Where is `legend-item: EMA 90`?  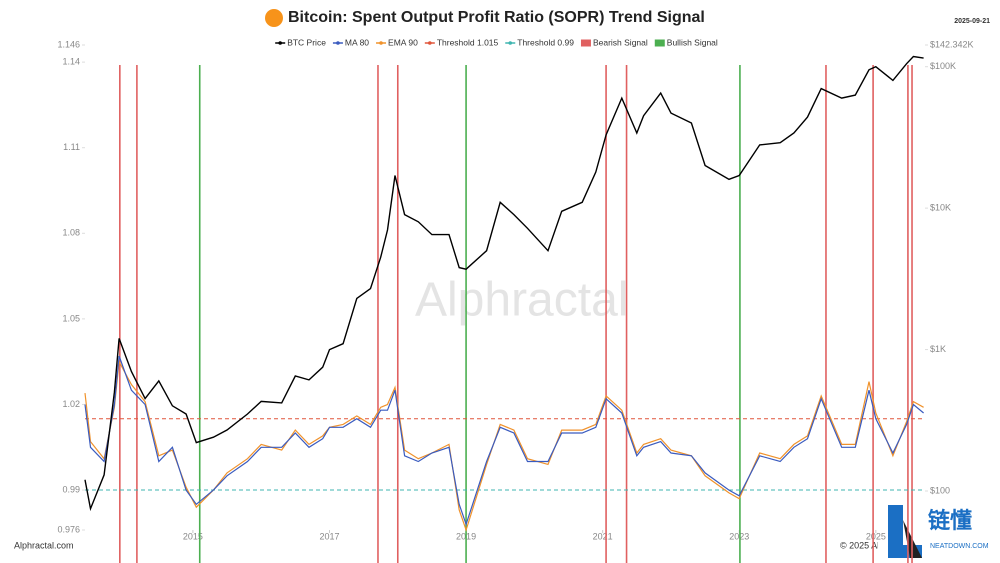
legend-item: EMA 90 is located at coordinates (397, 42).